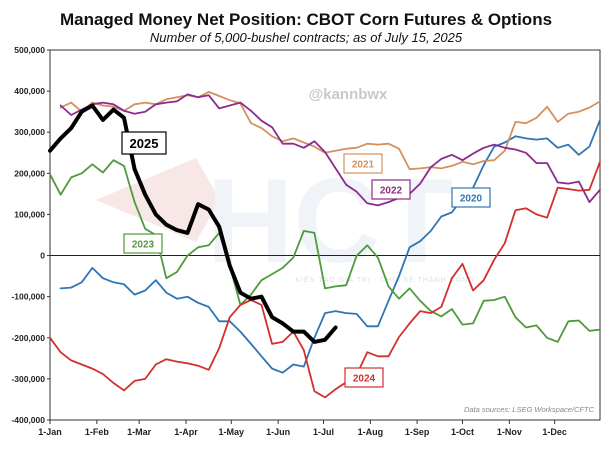 The height and width of the screenshot is (450, 612). I want to click on svg-text: 2022, so click(391, 191).